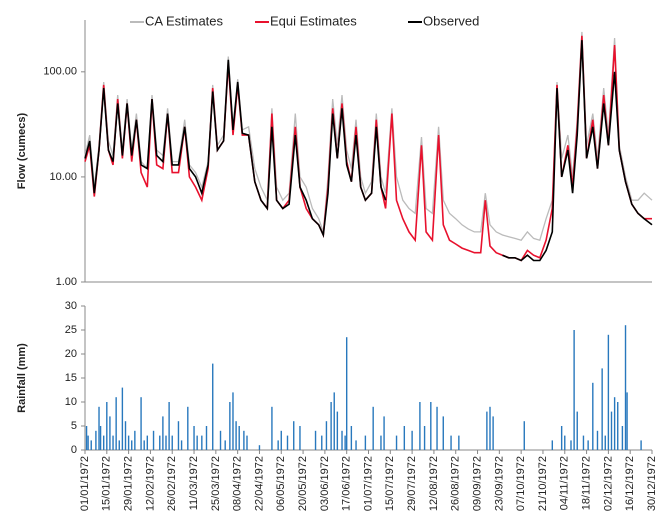  What do you see at coordinates (71, 306) in the screenshot?
I see `y-tick-label: 30` at bounding box center [71, 306].